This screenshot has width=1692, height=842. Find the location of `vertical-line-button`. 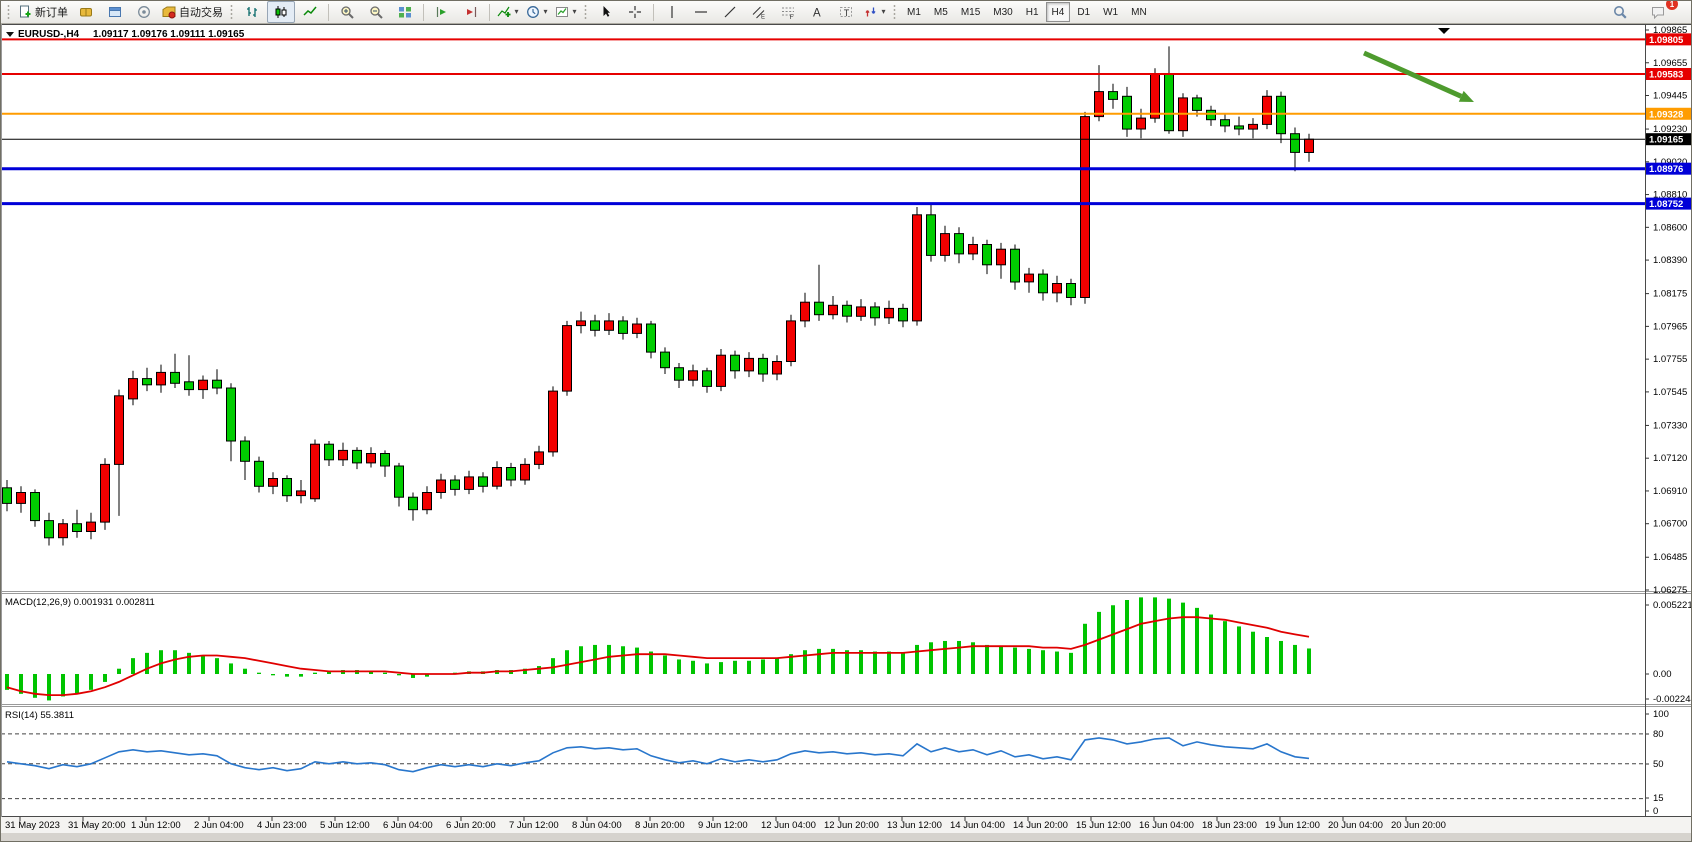

vertical-line-button is located at coordinates (672, 12).